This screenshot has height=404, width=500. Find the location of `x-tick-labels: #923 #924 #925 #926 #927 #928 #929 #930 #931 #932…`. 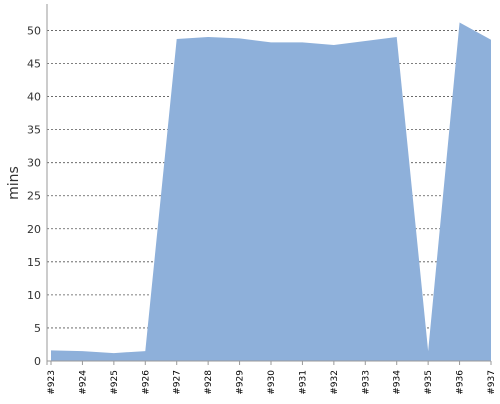

x-tick-labels: #923 #924 #925 #926 #927 #928 #929 #930 #931 #932… is located at coordinates (272, 382).